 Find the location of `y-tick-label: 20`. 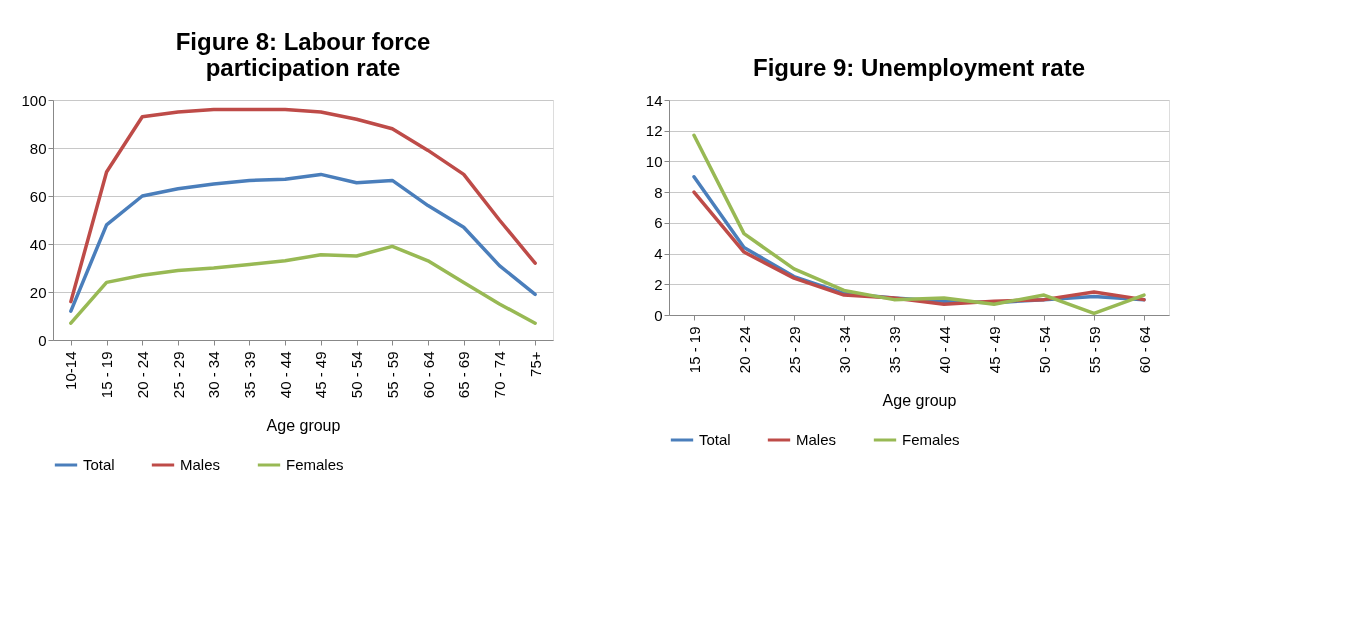

y-tick-label: 20 is located at coordinates (38, 292).